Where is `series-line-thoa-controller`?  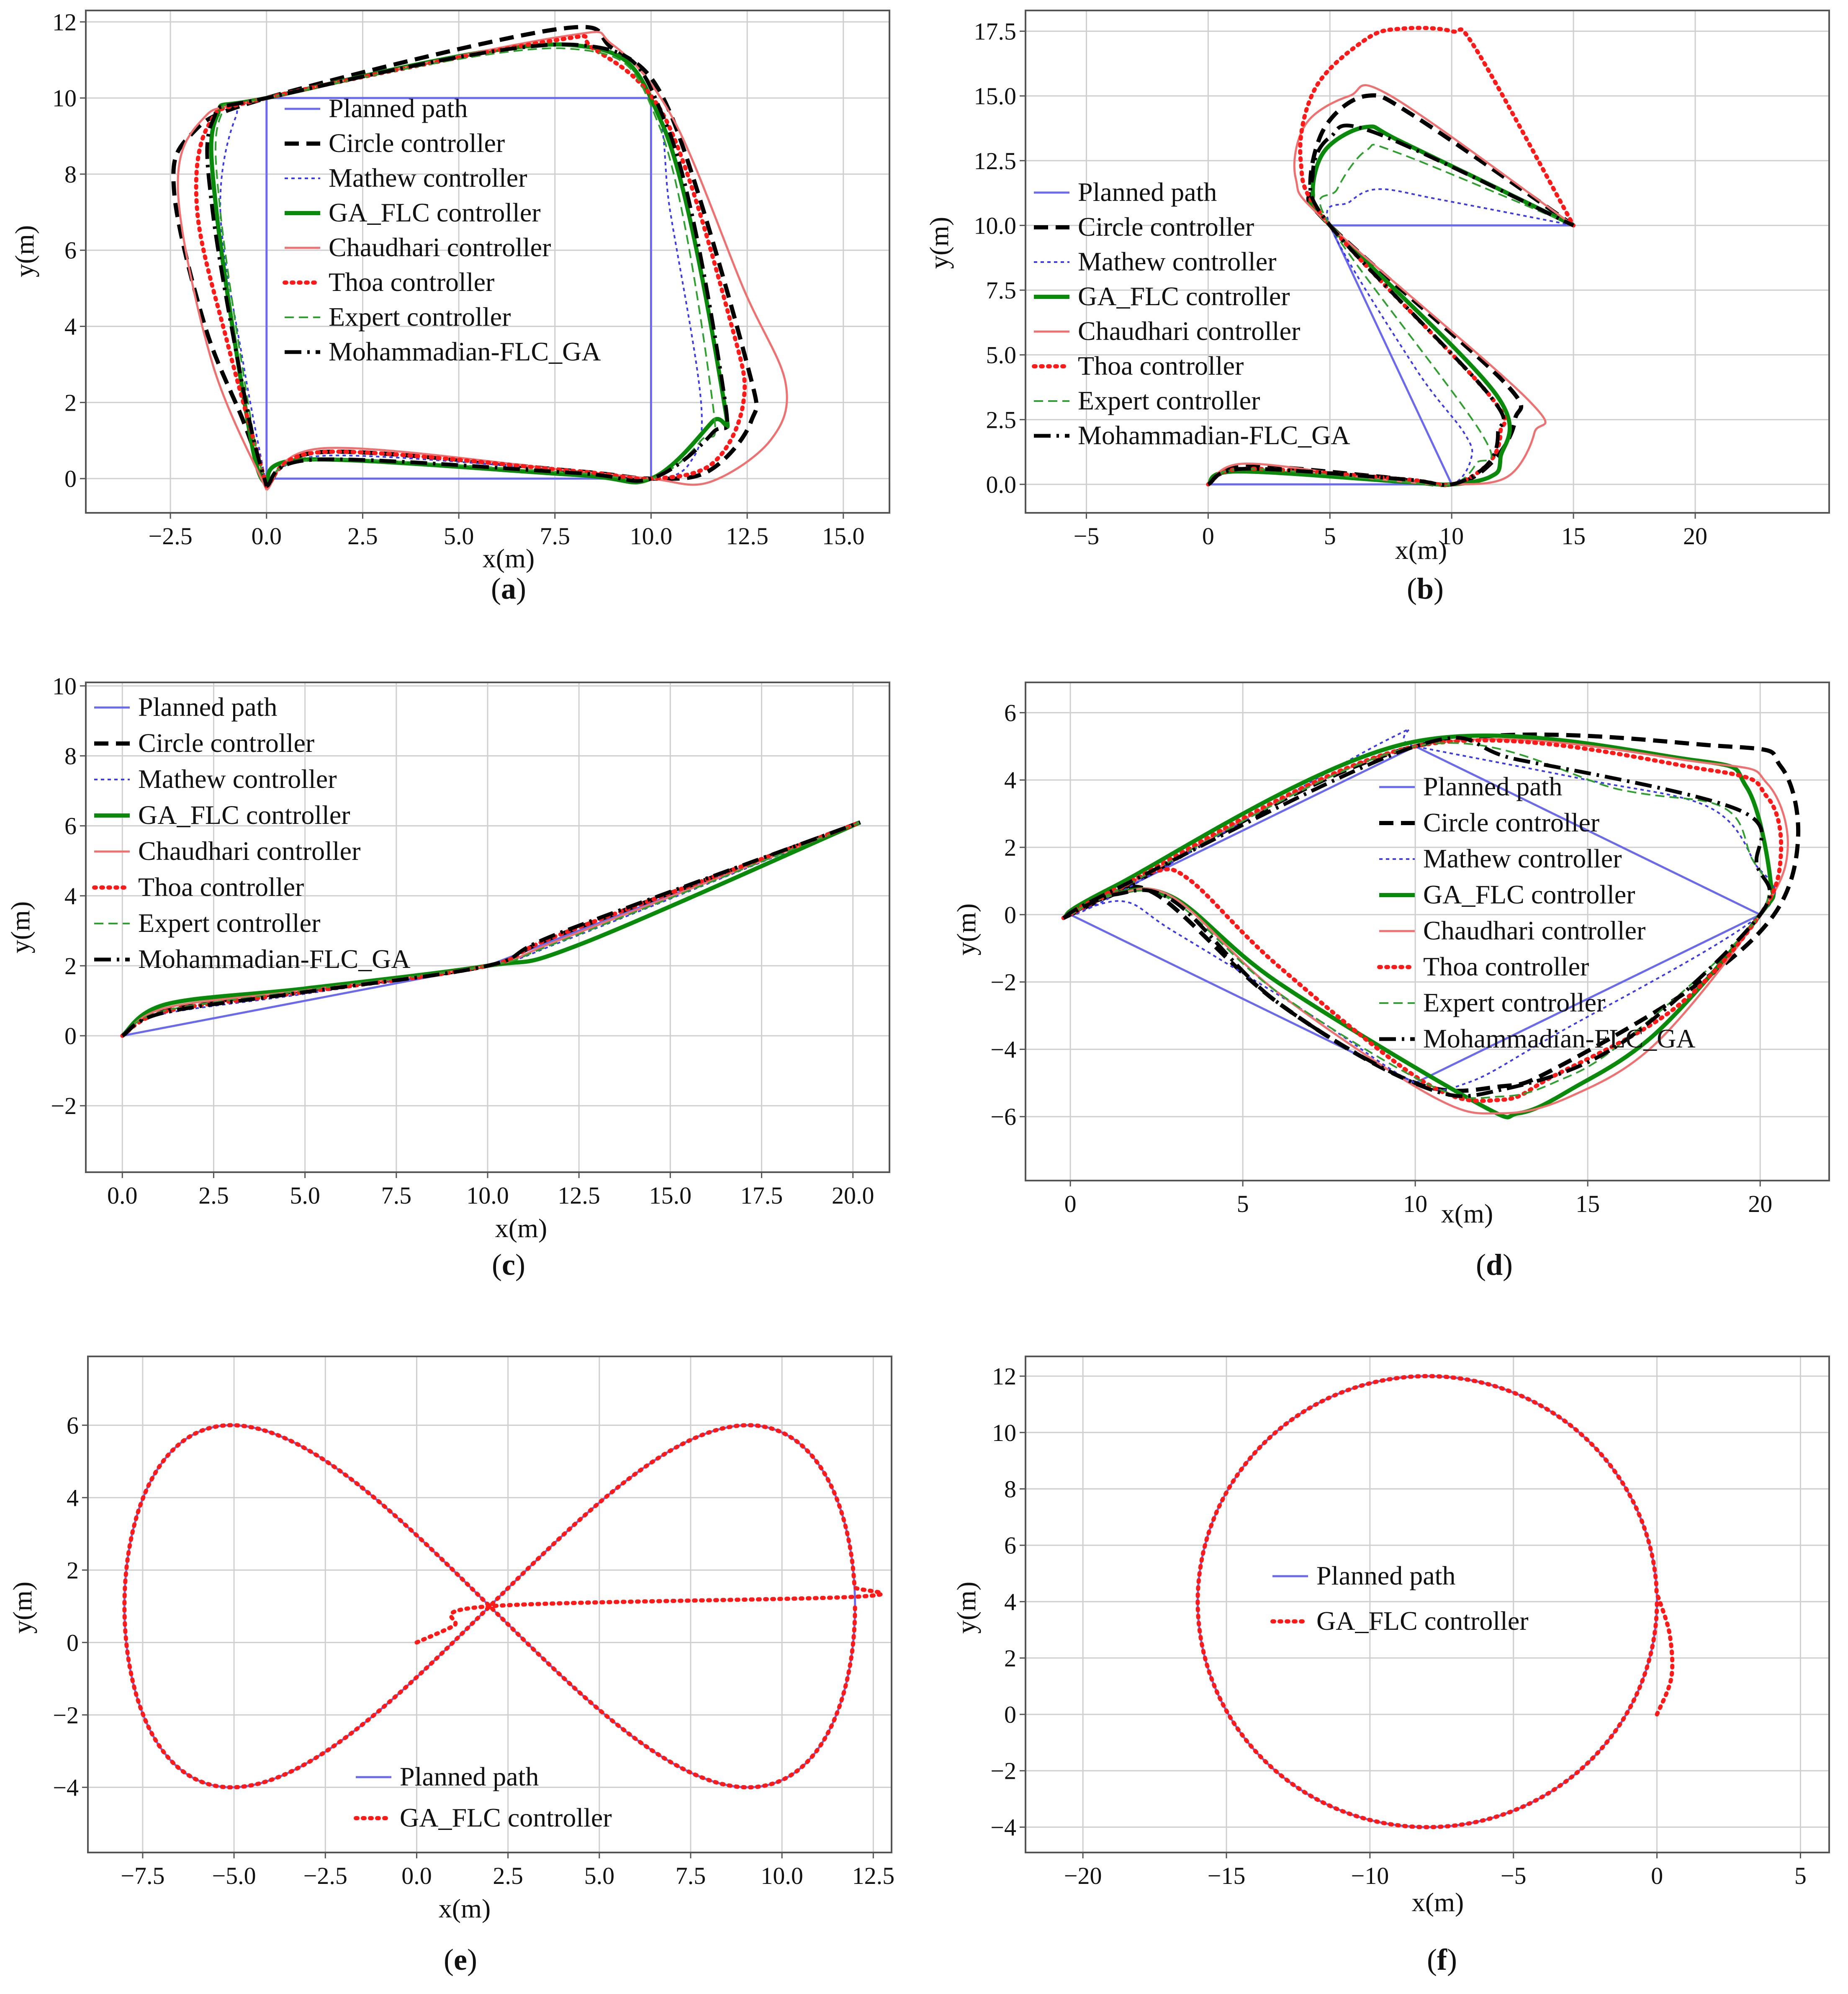 series-line-thoa-controller is located at coordinates (470, 262).